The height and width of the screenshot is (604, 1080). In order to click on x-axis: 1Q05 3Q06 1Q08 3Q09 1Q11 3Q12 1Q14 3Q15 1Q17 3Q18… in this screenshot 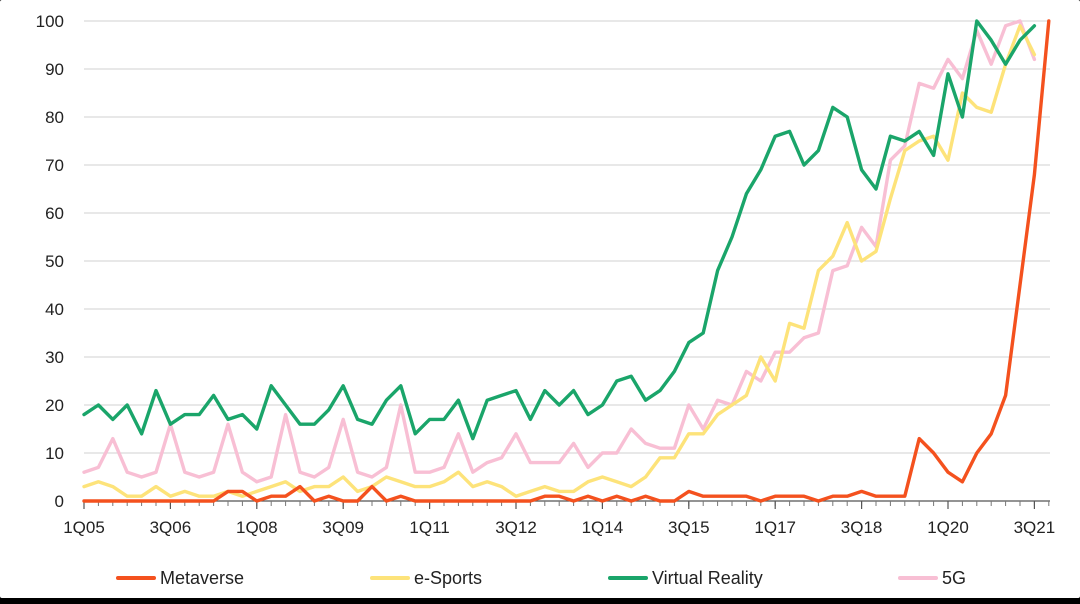, I will do `click(559, 518)`.